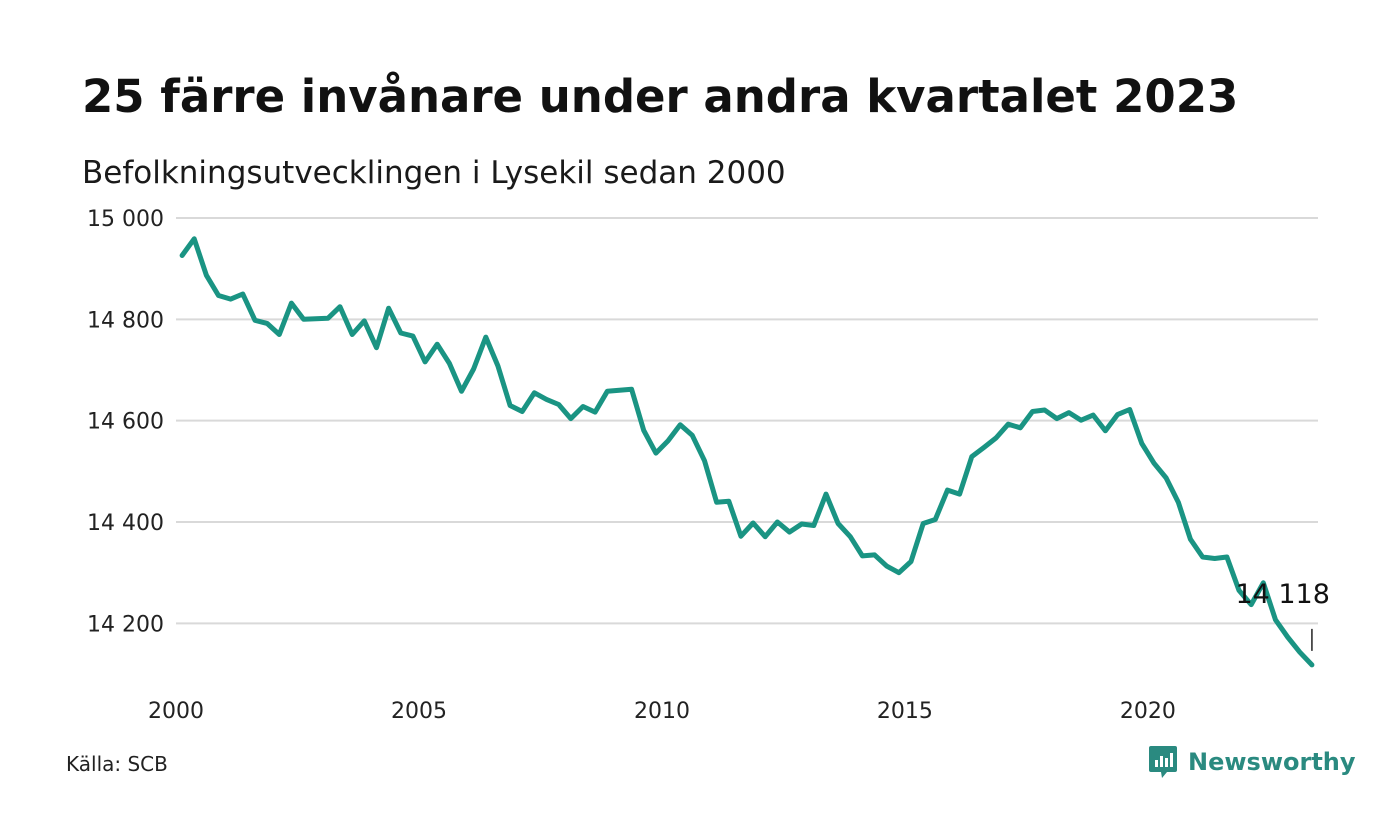 The image size is (1400, 840). What do you see at coordinates (1272, 762) in the screenshot?
I see `brand-name: Newsworthy` at bounding box center [1272, 762].